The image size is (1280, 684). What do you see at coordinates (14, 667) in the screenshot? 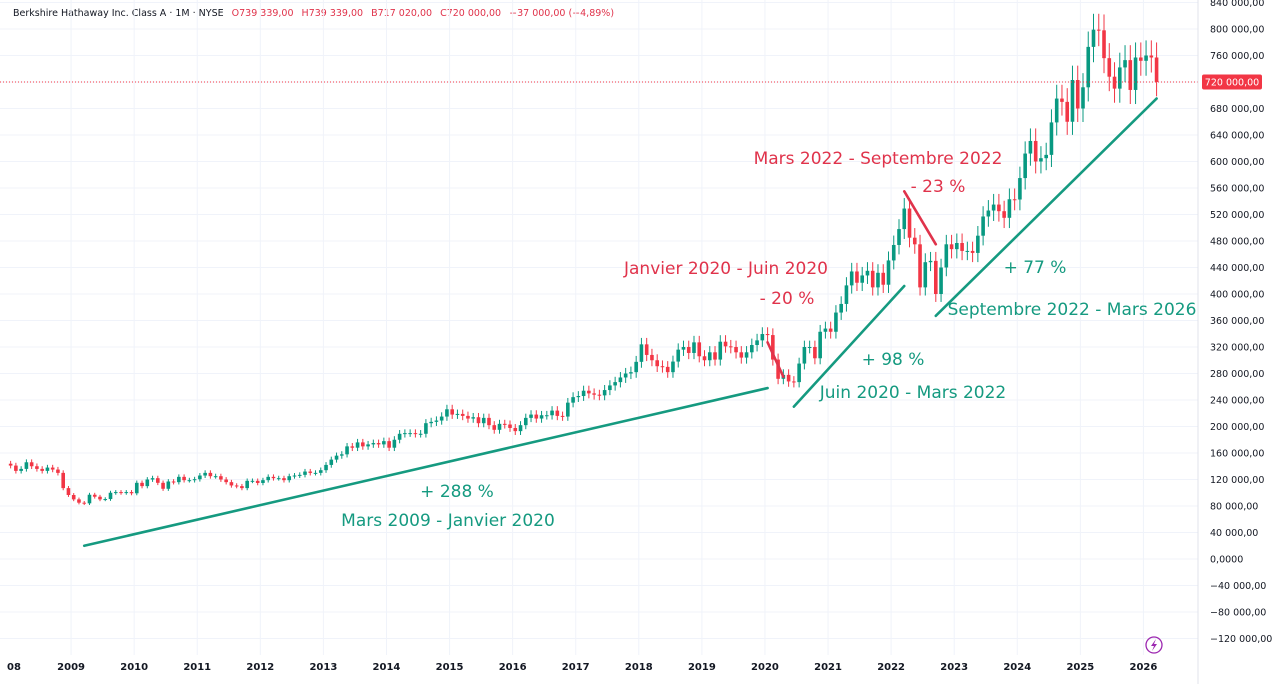
I see `x-tick-label: 08` at bounding box center [14, 667].